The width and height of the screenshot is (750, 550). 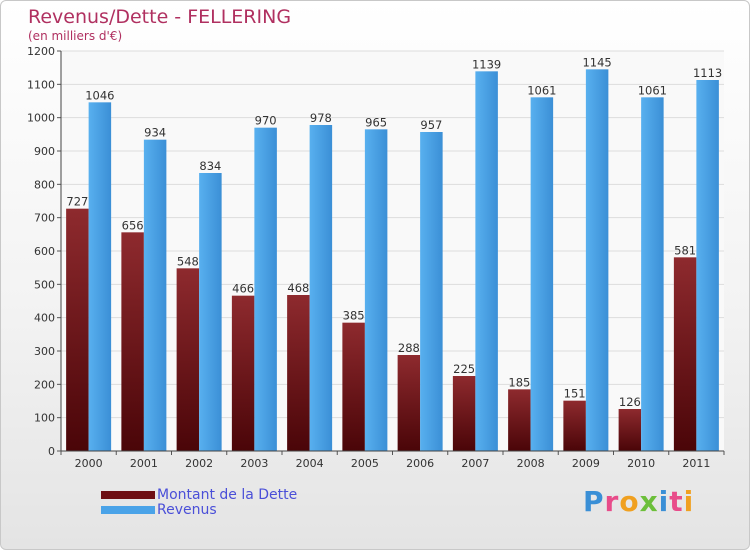 What do you see at coordinates (133, 225) in the screenshot?
I see `data-label: 656` at bounding box center [133, 225].